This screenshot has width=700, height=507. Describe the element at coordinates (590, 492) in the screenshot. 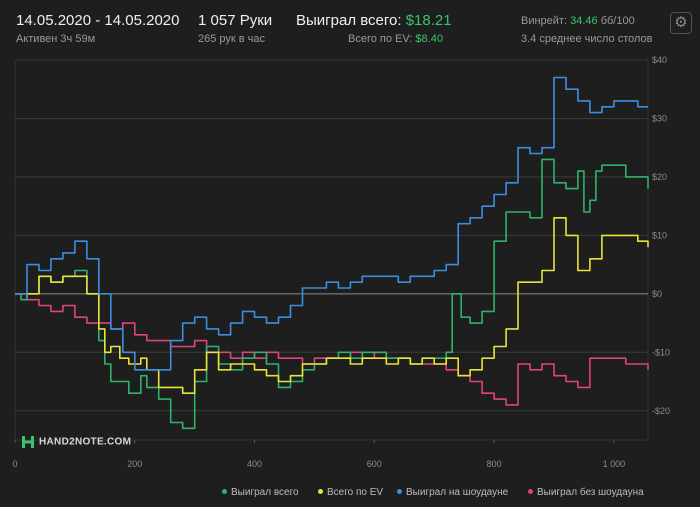

I see `legend-label: Выиграл без шоудауна` at that location.